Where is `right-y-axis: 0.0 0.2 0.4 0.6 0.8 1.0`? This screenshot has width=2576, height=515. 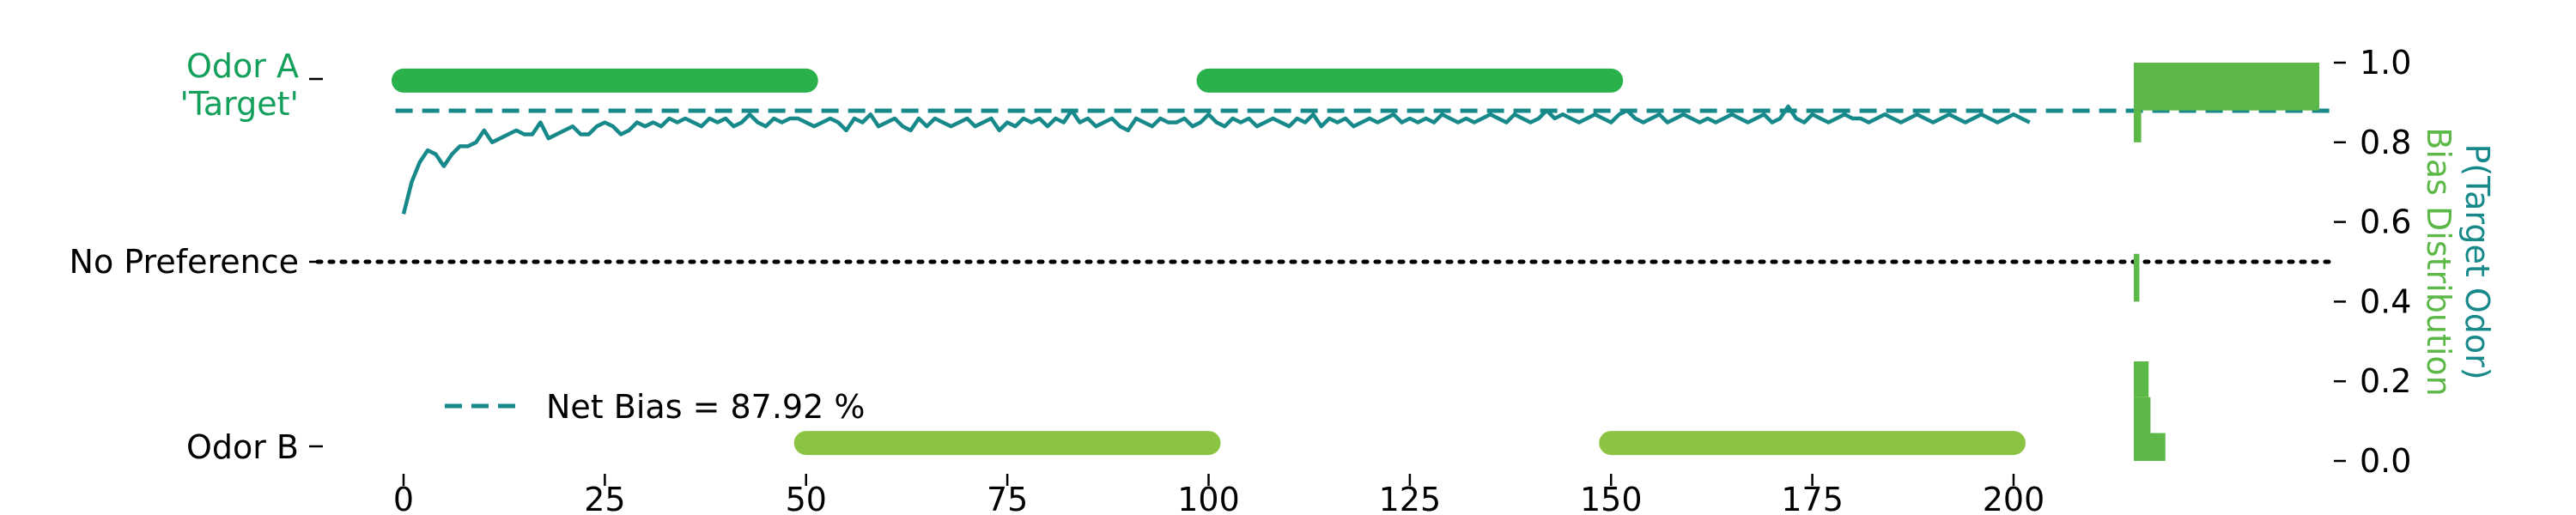 right-y-axis: 0.0 0.2 0.4 0.6 0.8 1.0 is located at coordinates (2372, 262).